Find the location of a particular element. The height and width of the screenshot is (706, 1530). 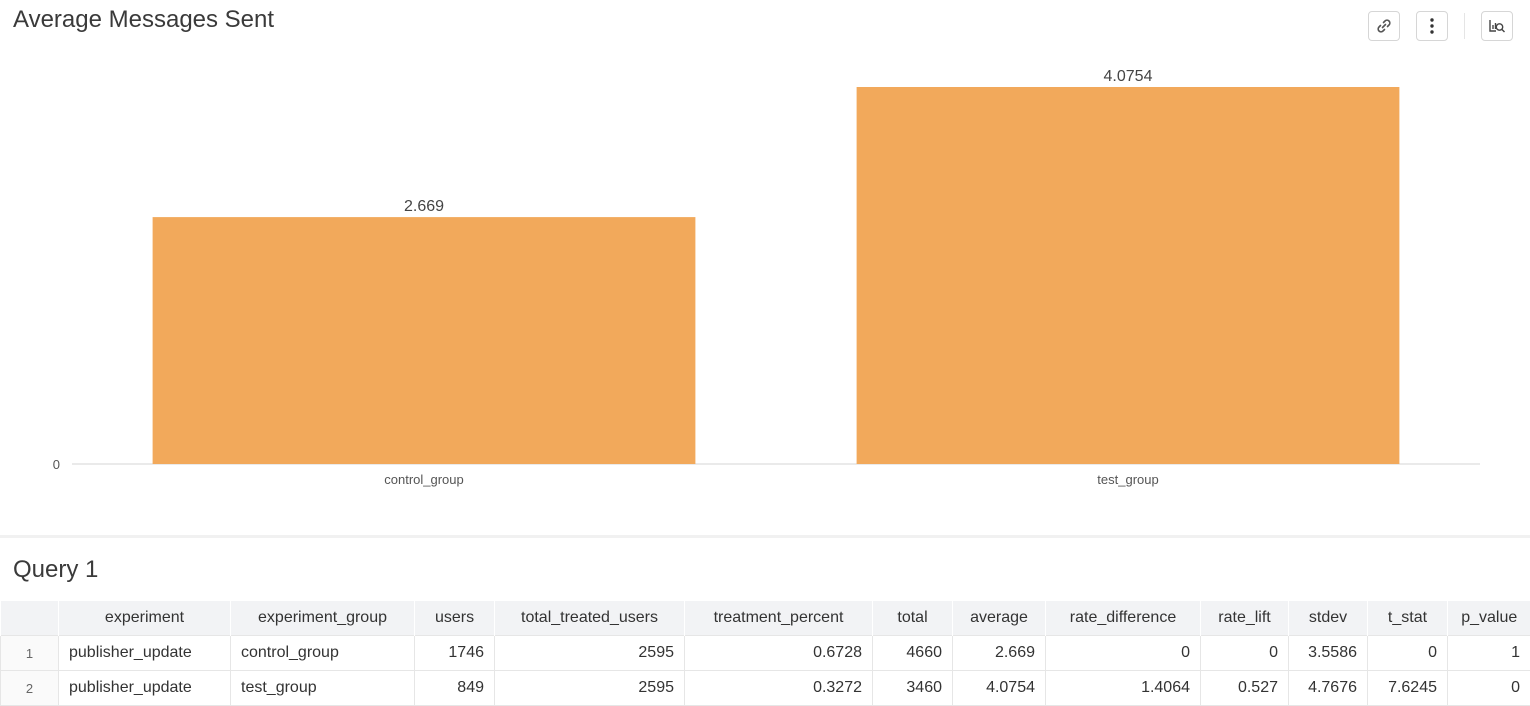

column-header: t_stat is located at coordinates (1408, 618).